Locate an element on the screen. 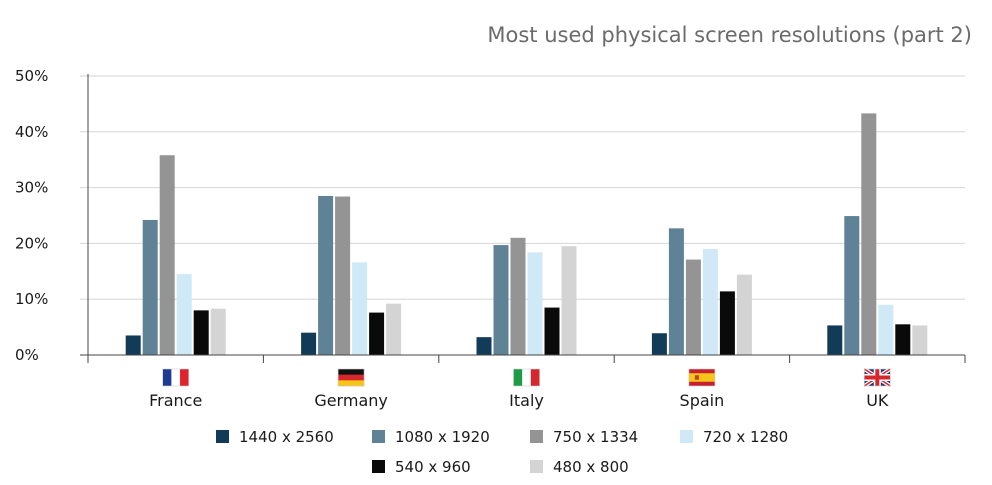 The image size is (992, 485). legend-label: 540 x 960 is located at coordinates (433, 467).